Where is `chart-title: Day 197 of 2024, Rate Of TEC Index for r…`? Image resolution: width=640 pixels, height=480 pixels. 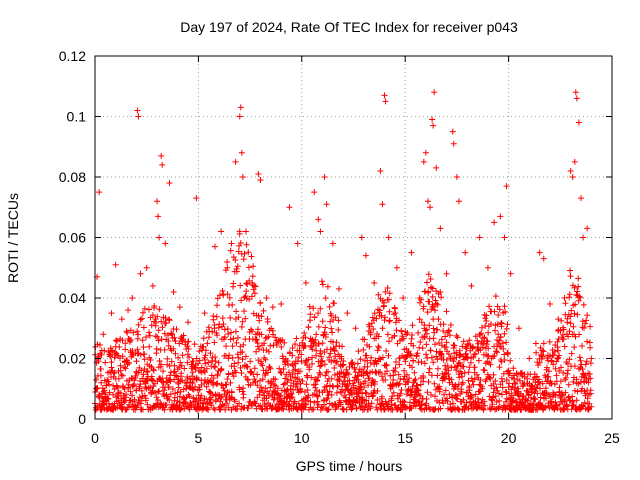 chart-title: Day 197 of 2024, Rate Of TEC Index for r… is located at coordinates (349, 27).